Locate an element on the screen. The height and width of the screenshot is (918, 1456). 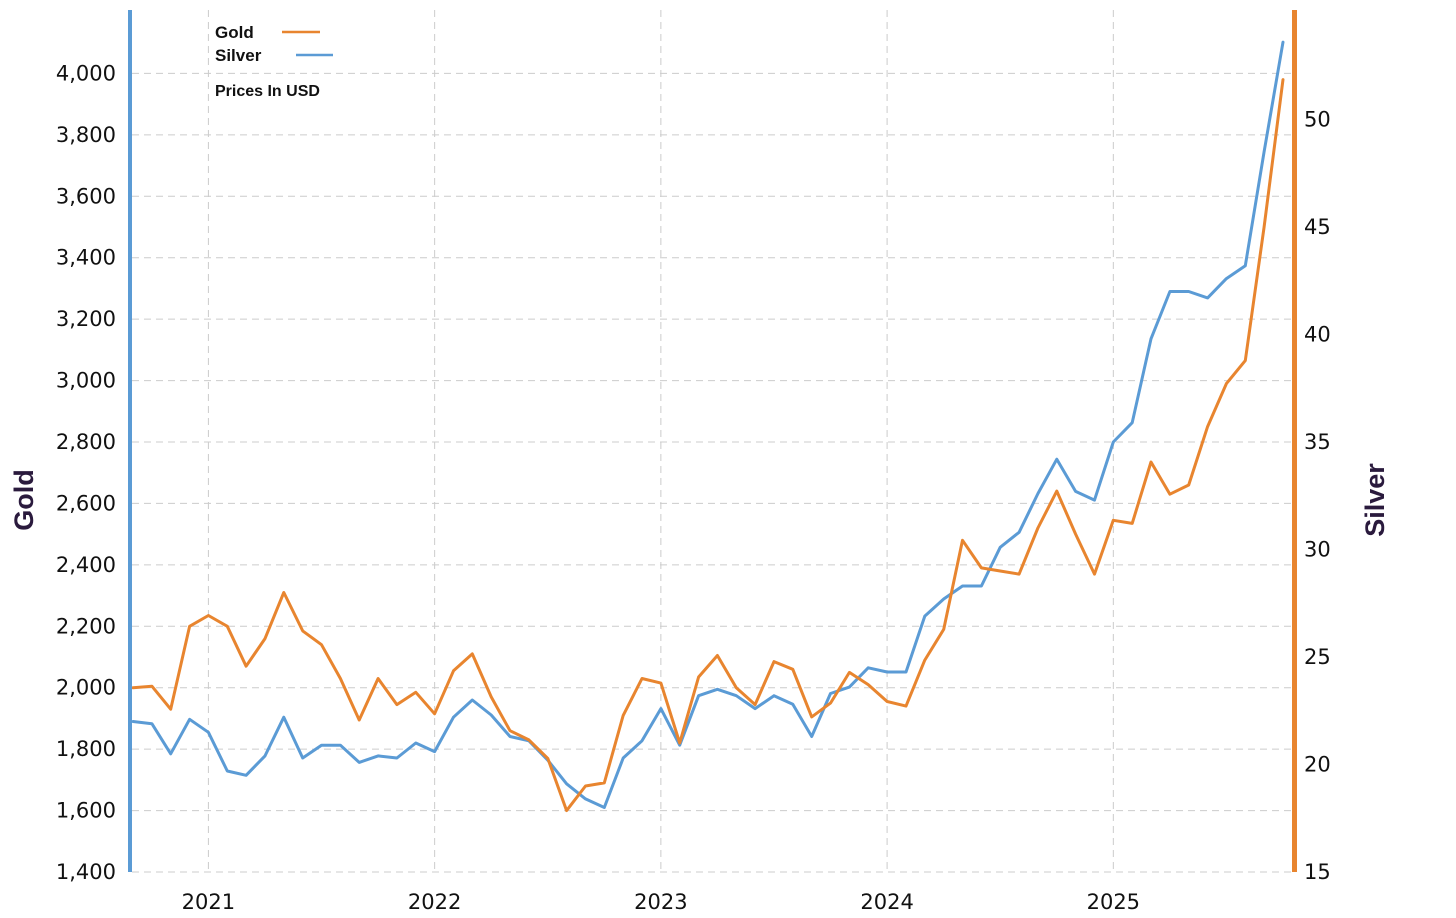
legend-label-gold: Gold is located at coordinates (234, 32).